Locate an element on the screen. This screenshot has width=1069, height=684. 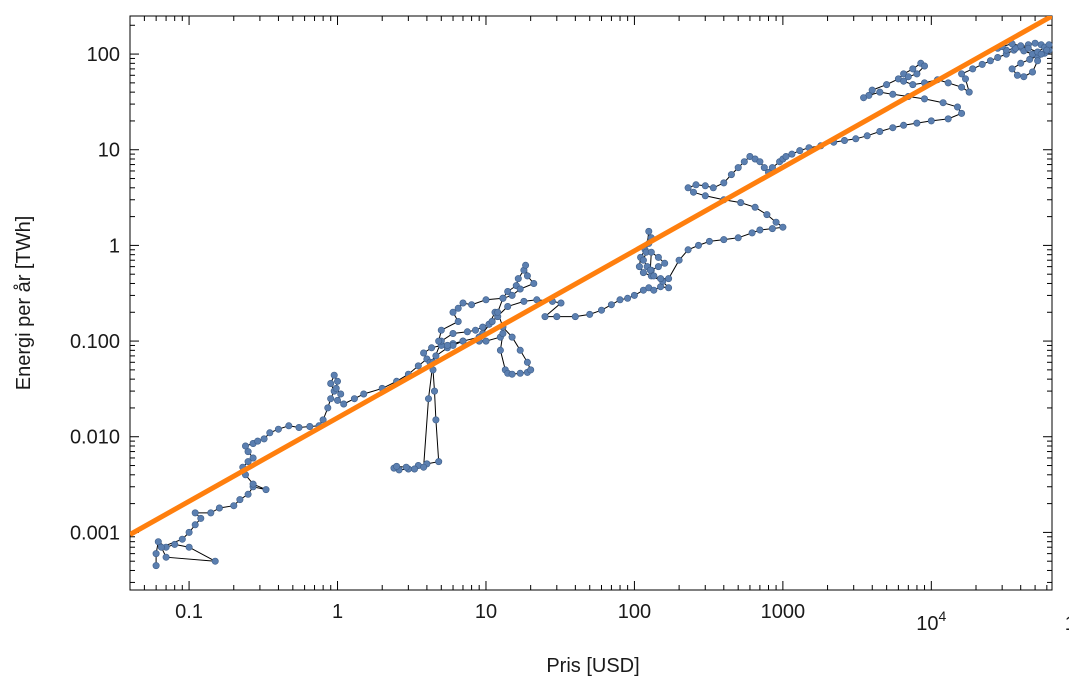
x-tick-label: 1000 is located at coordinates (783, 612).